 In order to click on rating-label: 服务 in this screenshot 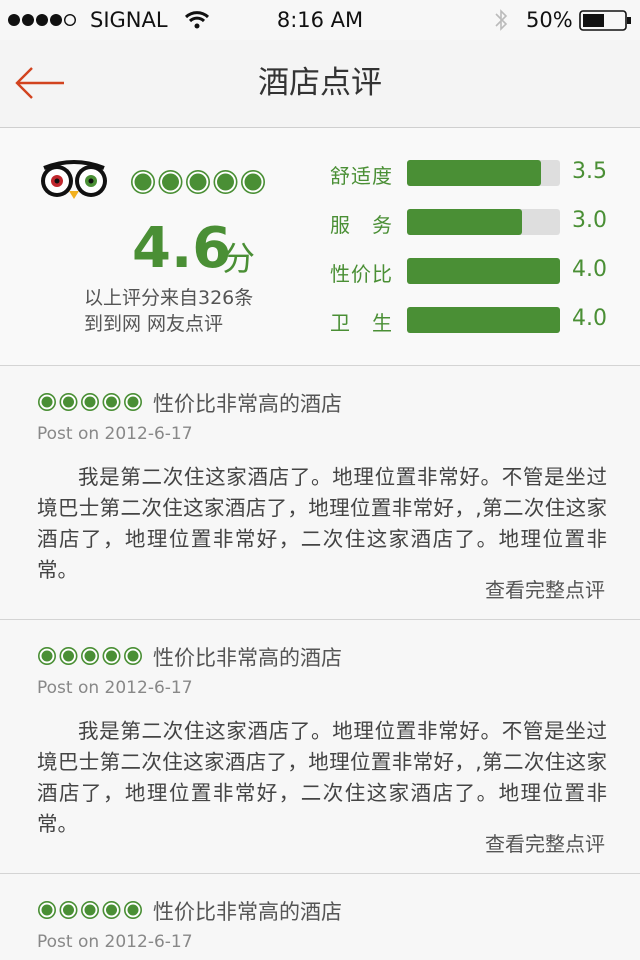, I will do `click(361, 225)`.